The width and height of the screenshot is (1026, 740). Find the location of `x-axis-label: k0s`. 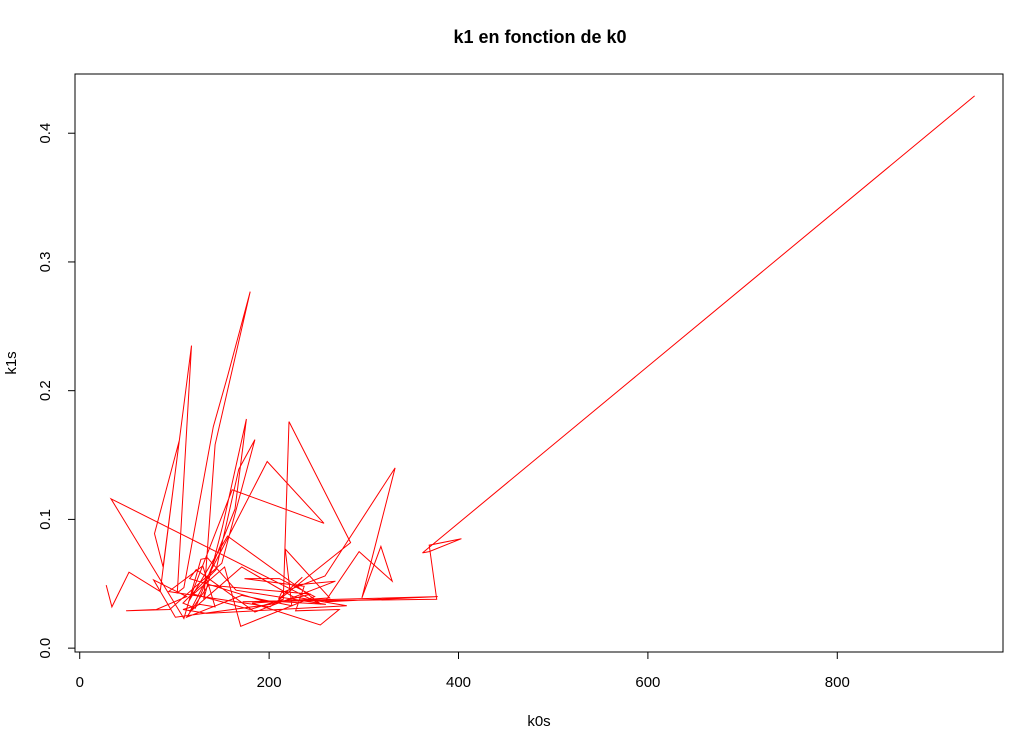

x-axis-label: k0s is located at coordinates (538, 721).